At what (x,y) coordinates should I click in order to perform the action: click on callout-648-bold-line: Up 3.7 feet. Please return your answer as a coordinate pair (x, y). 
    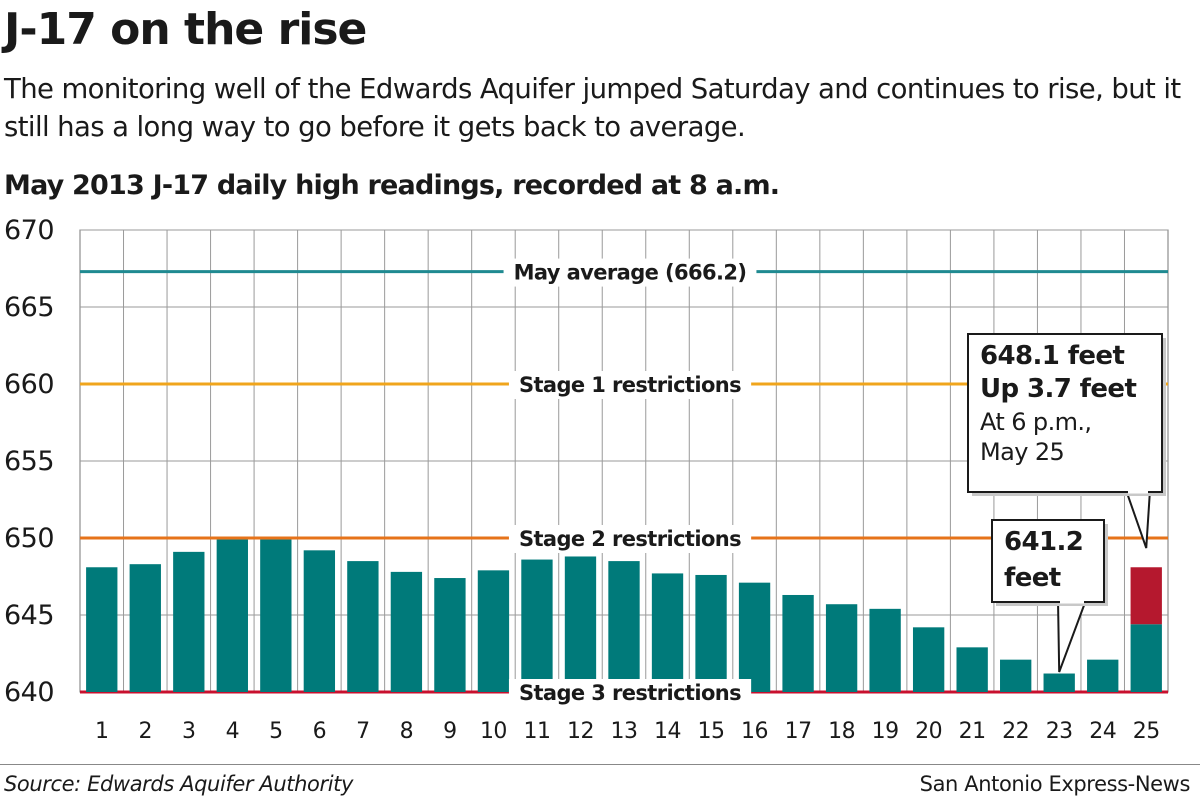
    Looking at the image, I should click on (1058, 389).